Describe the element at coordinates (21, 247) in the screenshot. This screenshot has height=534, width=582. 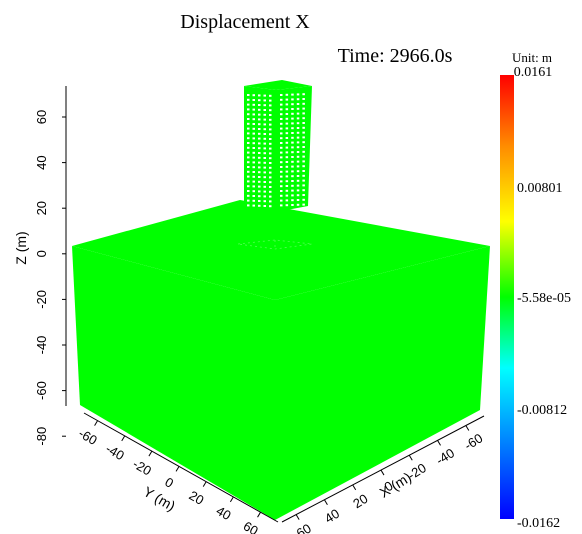
I see `z-axis-label: Z (m)` at that location.